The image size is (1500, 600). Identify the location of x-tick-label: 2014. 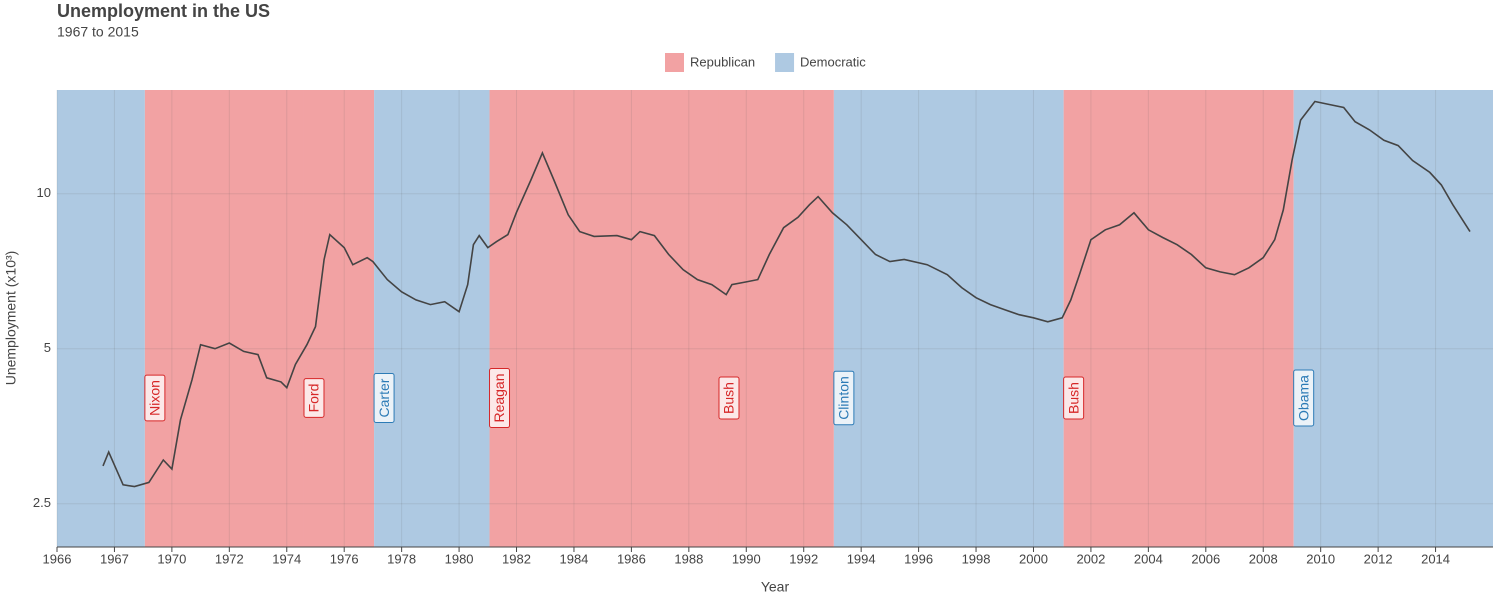
(1435, 558).